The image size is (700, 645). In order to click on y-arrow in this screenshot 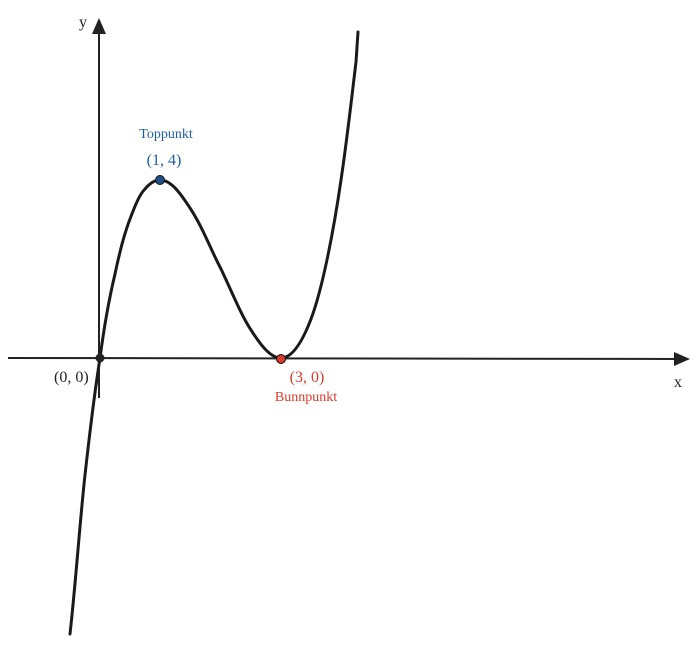, I will do `click(99, 26)`.